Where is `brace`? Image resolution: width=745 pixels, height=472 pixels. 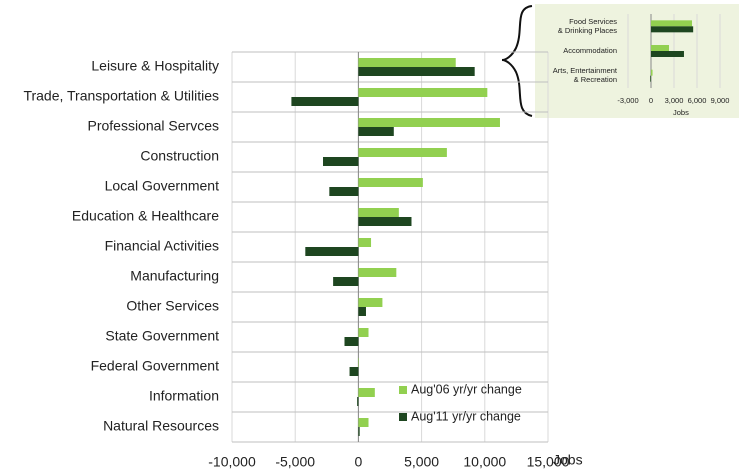 brace is located at coordinates (517, 61).